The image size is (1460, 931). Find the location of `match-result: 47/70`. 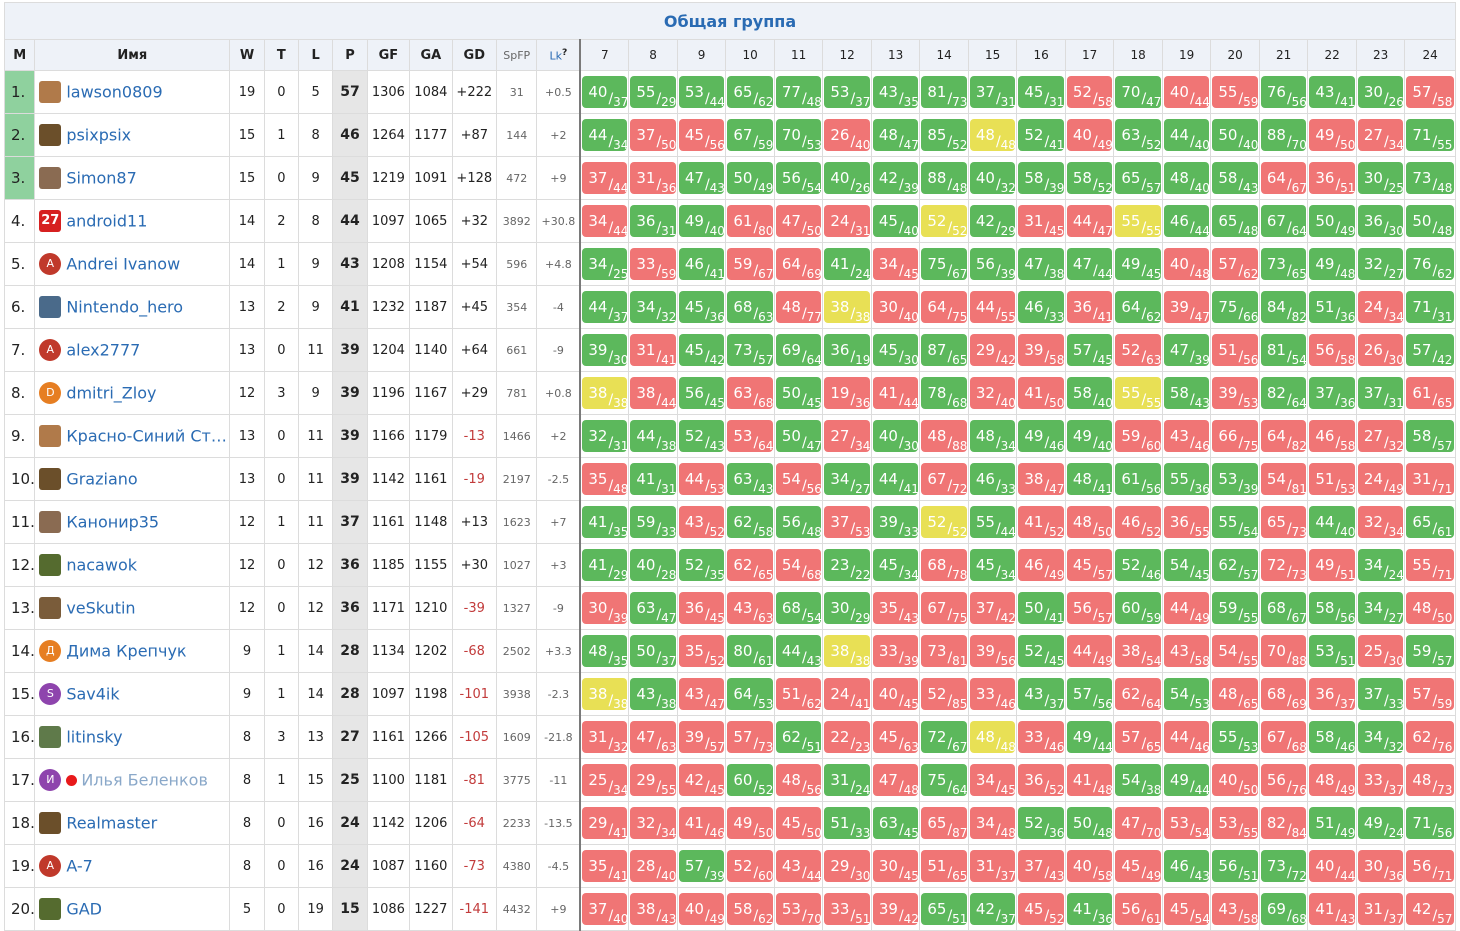

match-result: 47/70 is located at coordinates (1138, 823).